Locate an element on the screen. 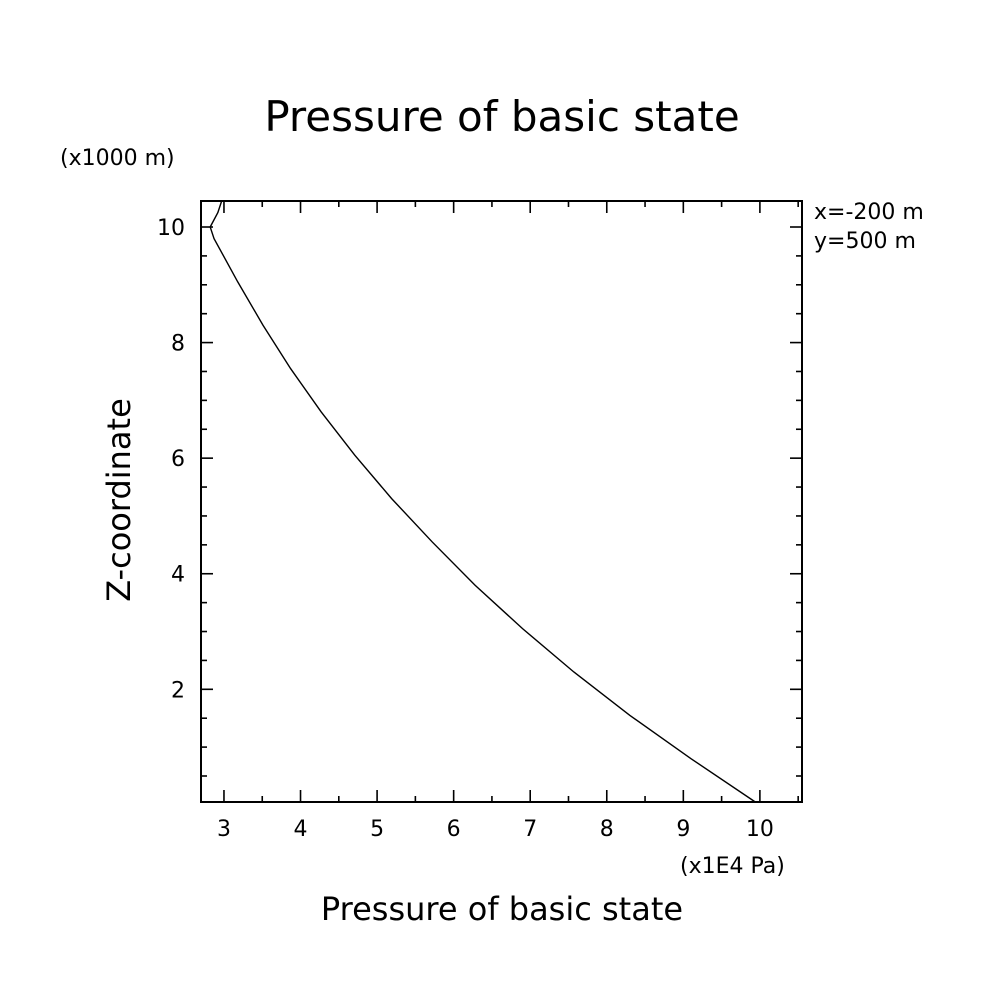  x-tick-label: 10 is located at coordinates (760, 829).